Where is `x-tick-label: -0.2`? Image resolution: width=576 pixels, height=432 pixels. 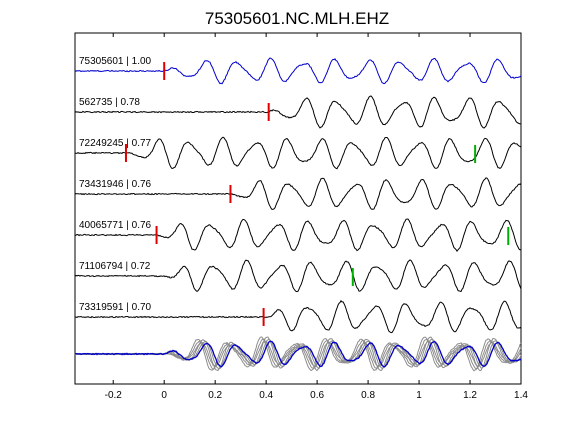 x-tick-label: -0.2 is located at coordinates (114, 395).